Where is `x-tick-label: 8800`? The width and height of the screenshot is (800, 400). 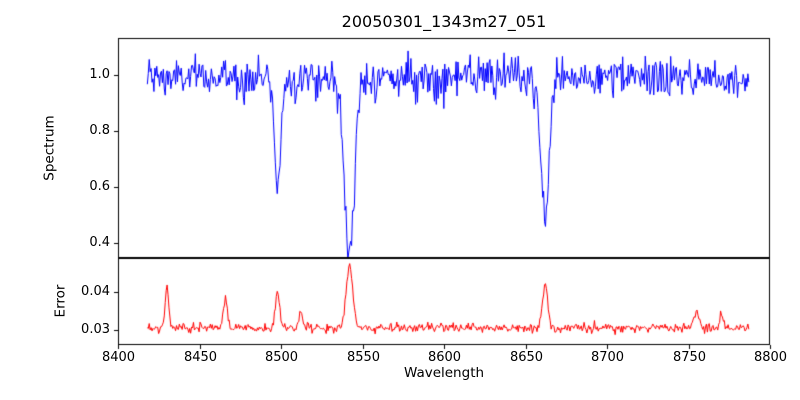
x-tick-label: 8800 is located at coordinates (770, 357).